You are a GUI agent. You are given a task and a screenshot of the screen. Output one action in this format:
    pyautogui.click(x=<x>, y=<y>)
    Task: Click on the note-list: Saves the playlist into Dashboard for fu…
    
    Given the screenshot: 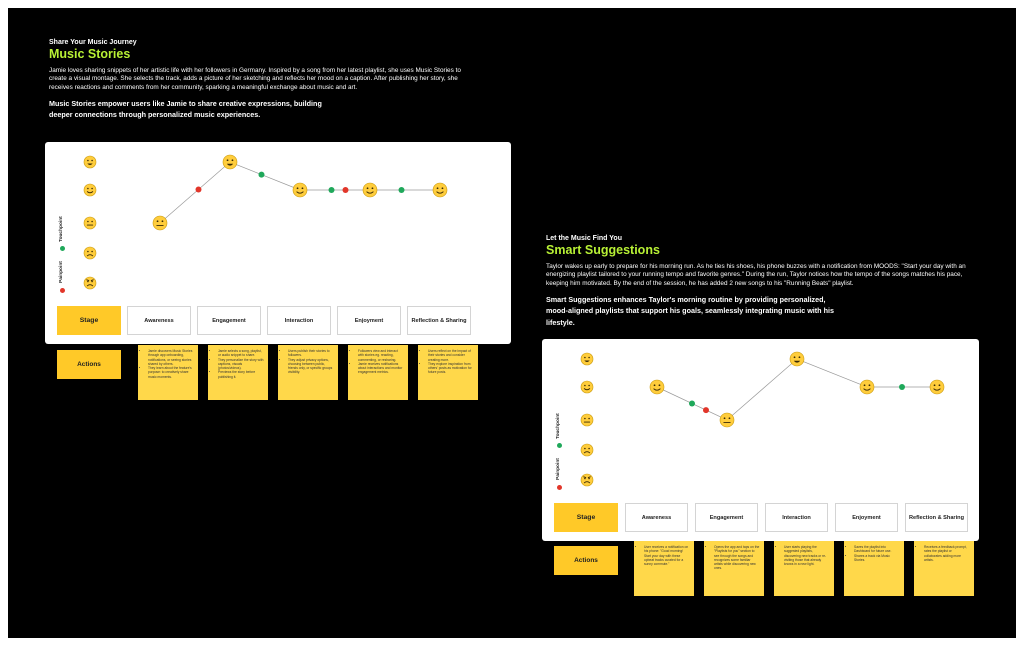 What is the action you would take?
    pyautogui.click(x=874, y=553)
    